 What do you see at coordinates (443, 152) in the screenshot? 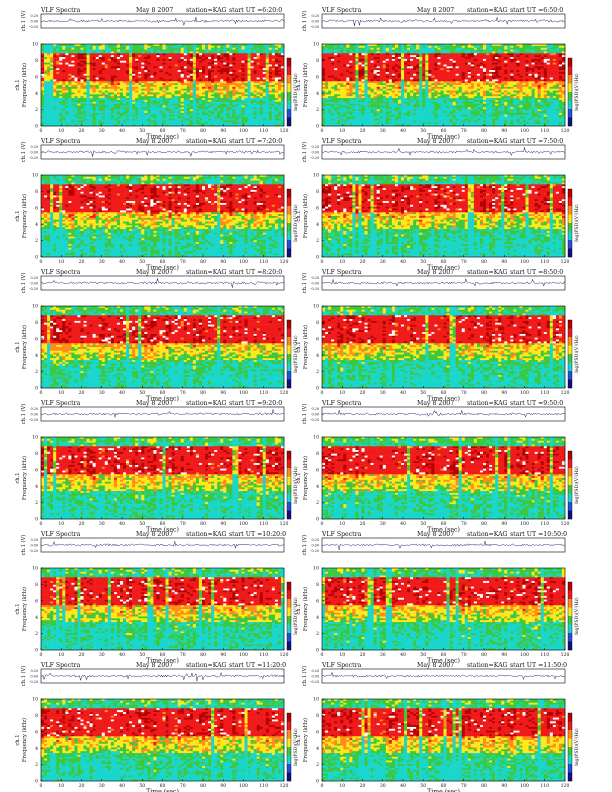
I see `ch1-frame` at bounding box center [443, 152].